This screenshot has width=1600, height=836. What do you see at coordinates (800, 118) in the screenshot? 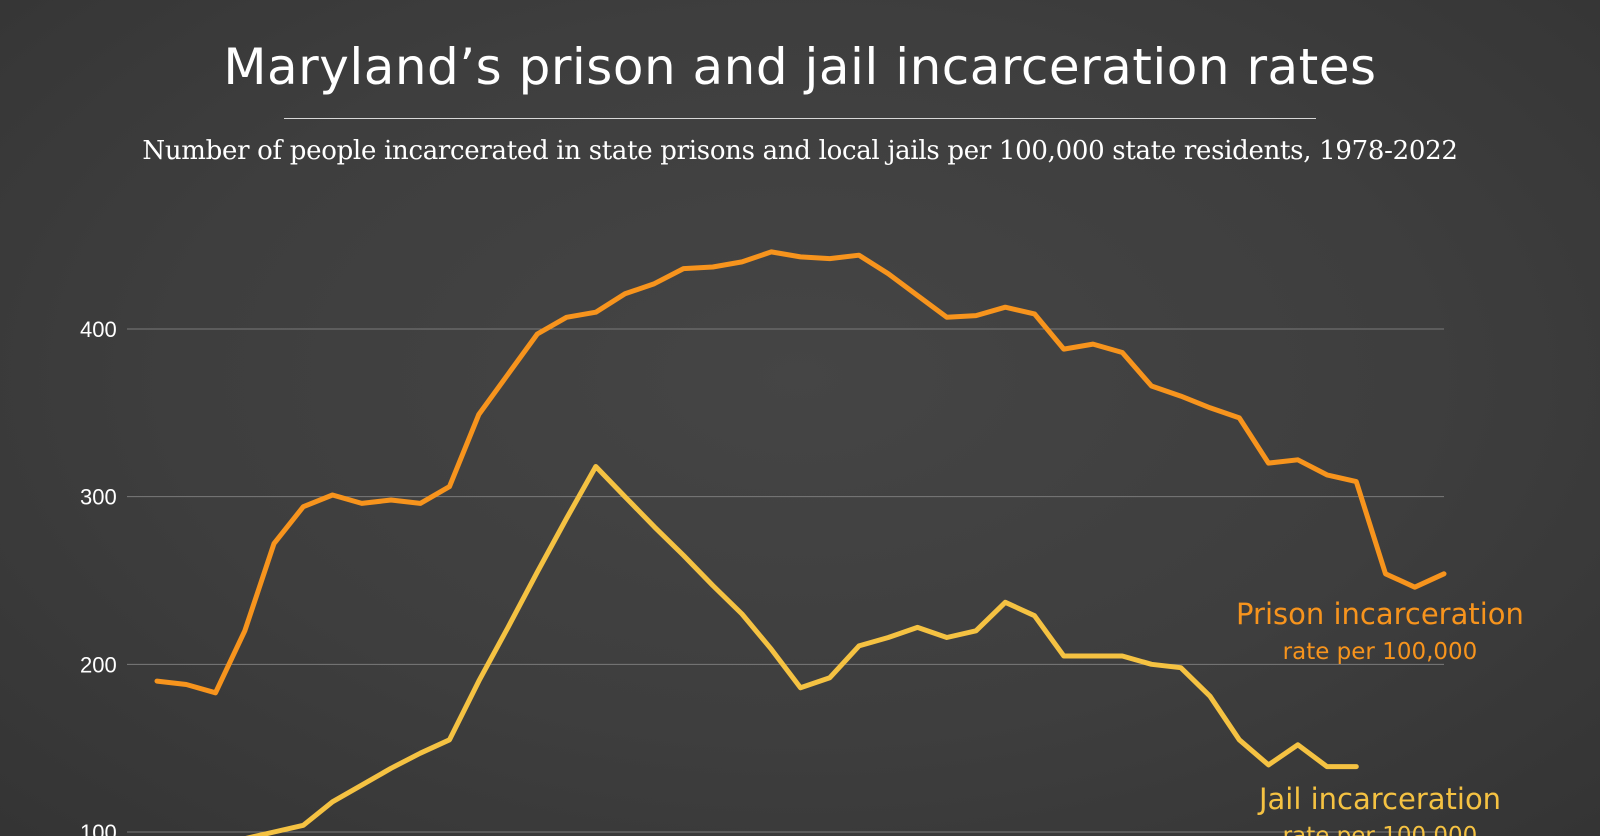
I see `title-divider` at bounding box center [800, 118].